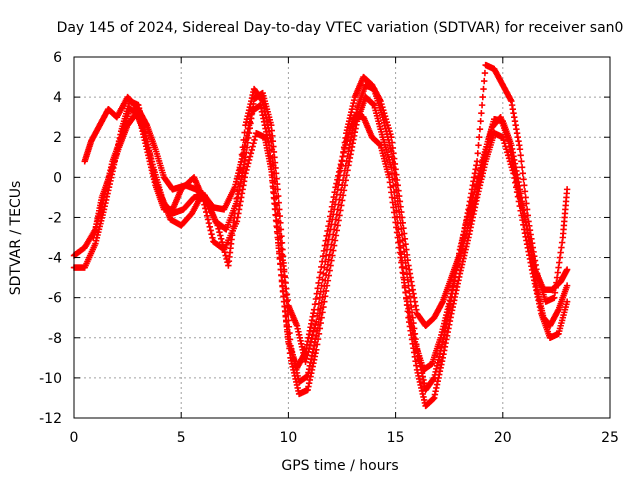  Describe the element at coordinates (55, 299) in the screenshot. I see `y-tick-label: -6` at that location.